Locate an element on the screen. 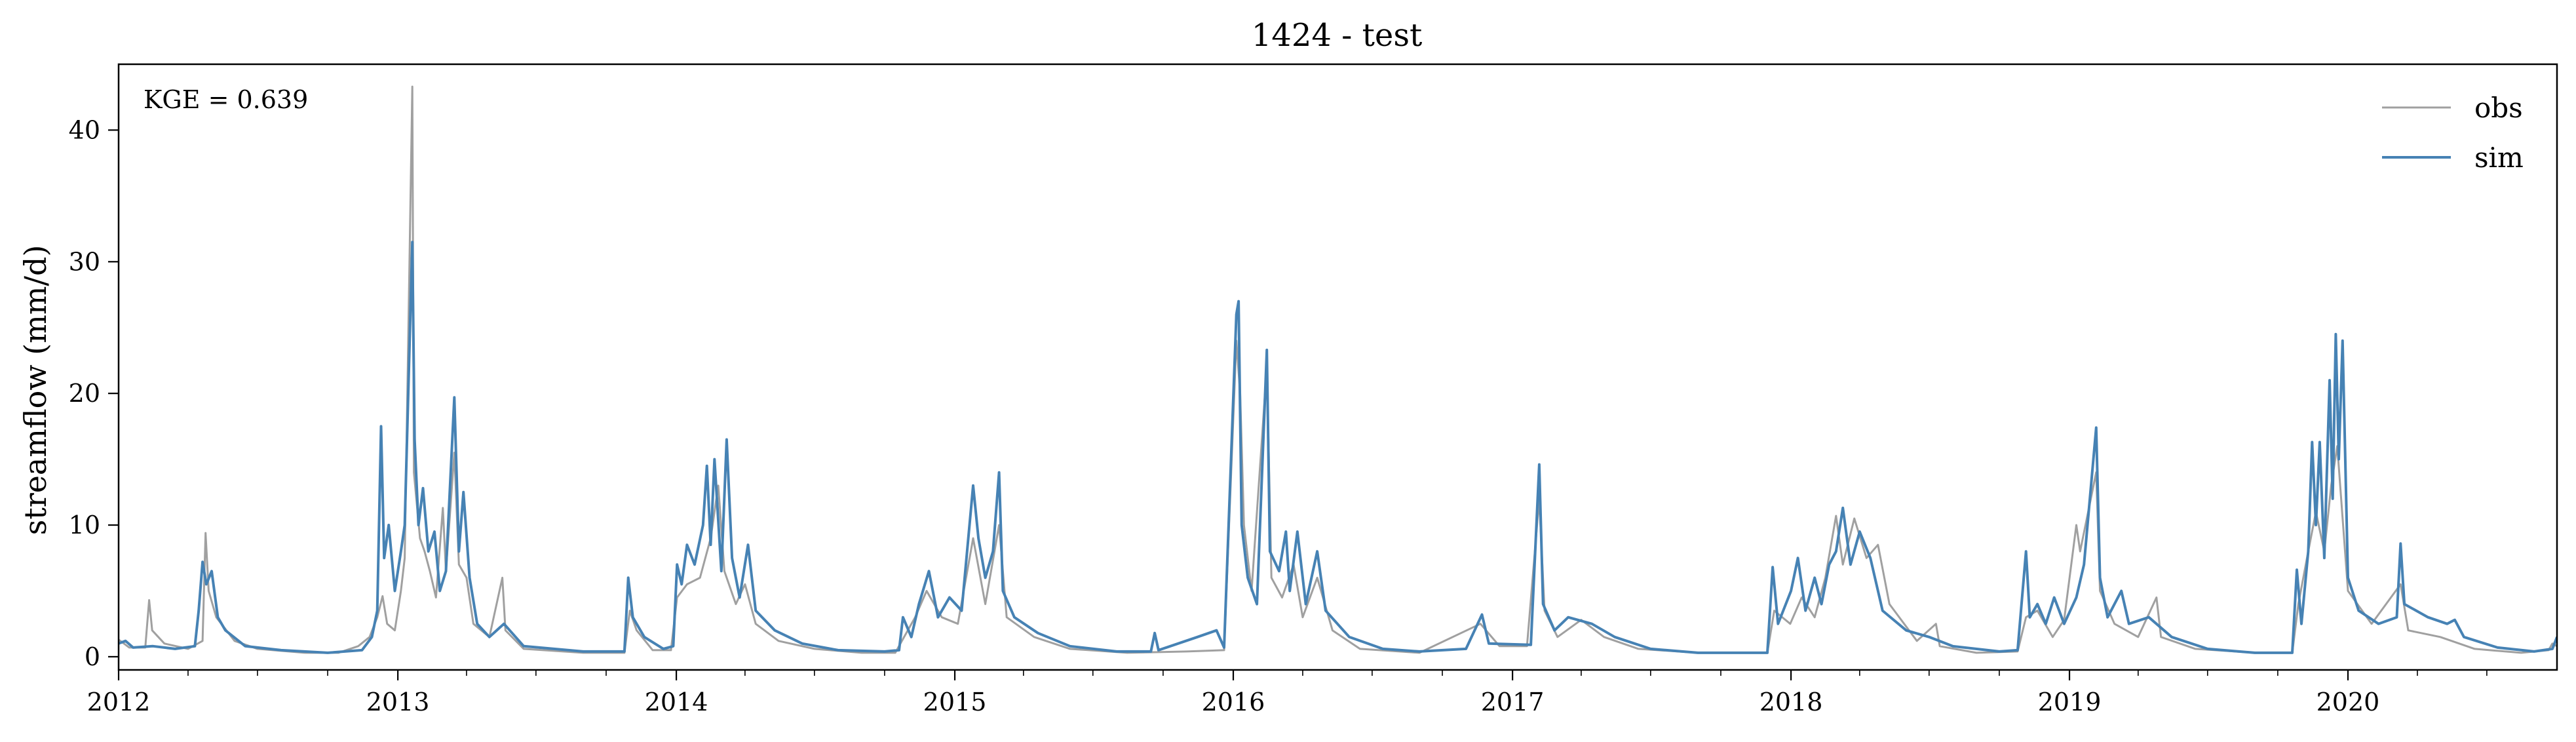  legend-sim-label: sim is located at coordinates (2499, 158).